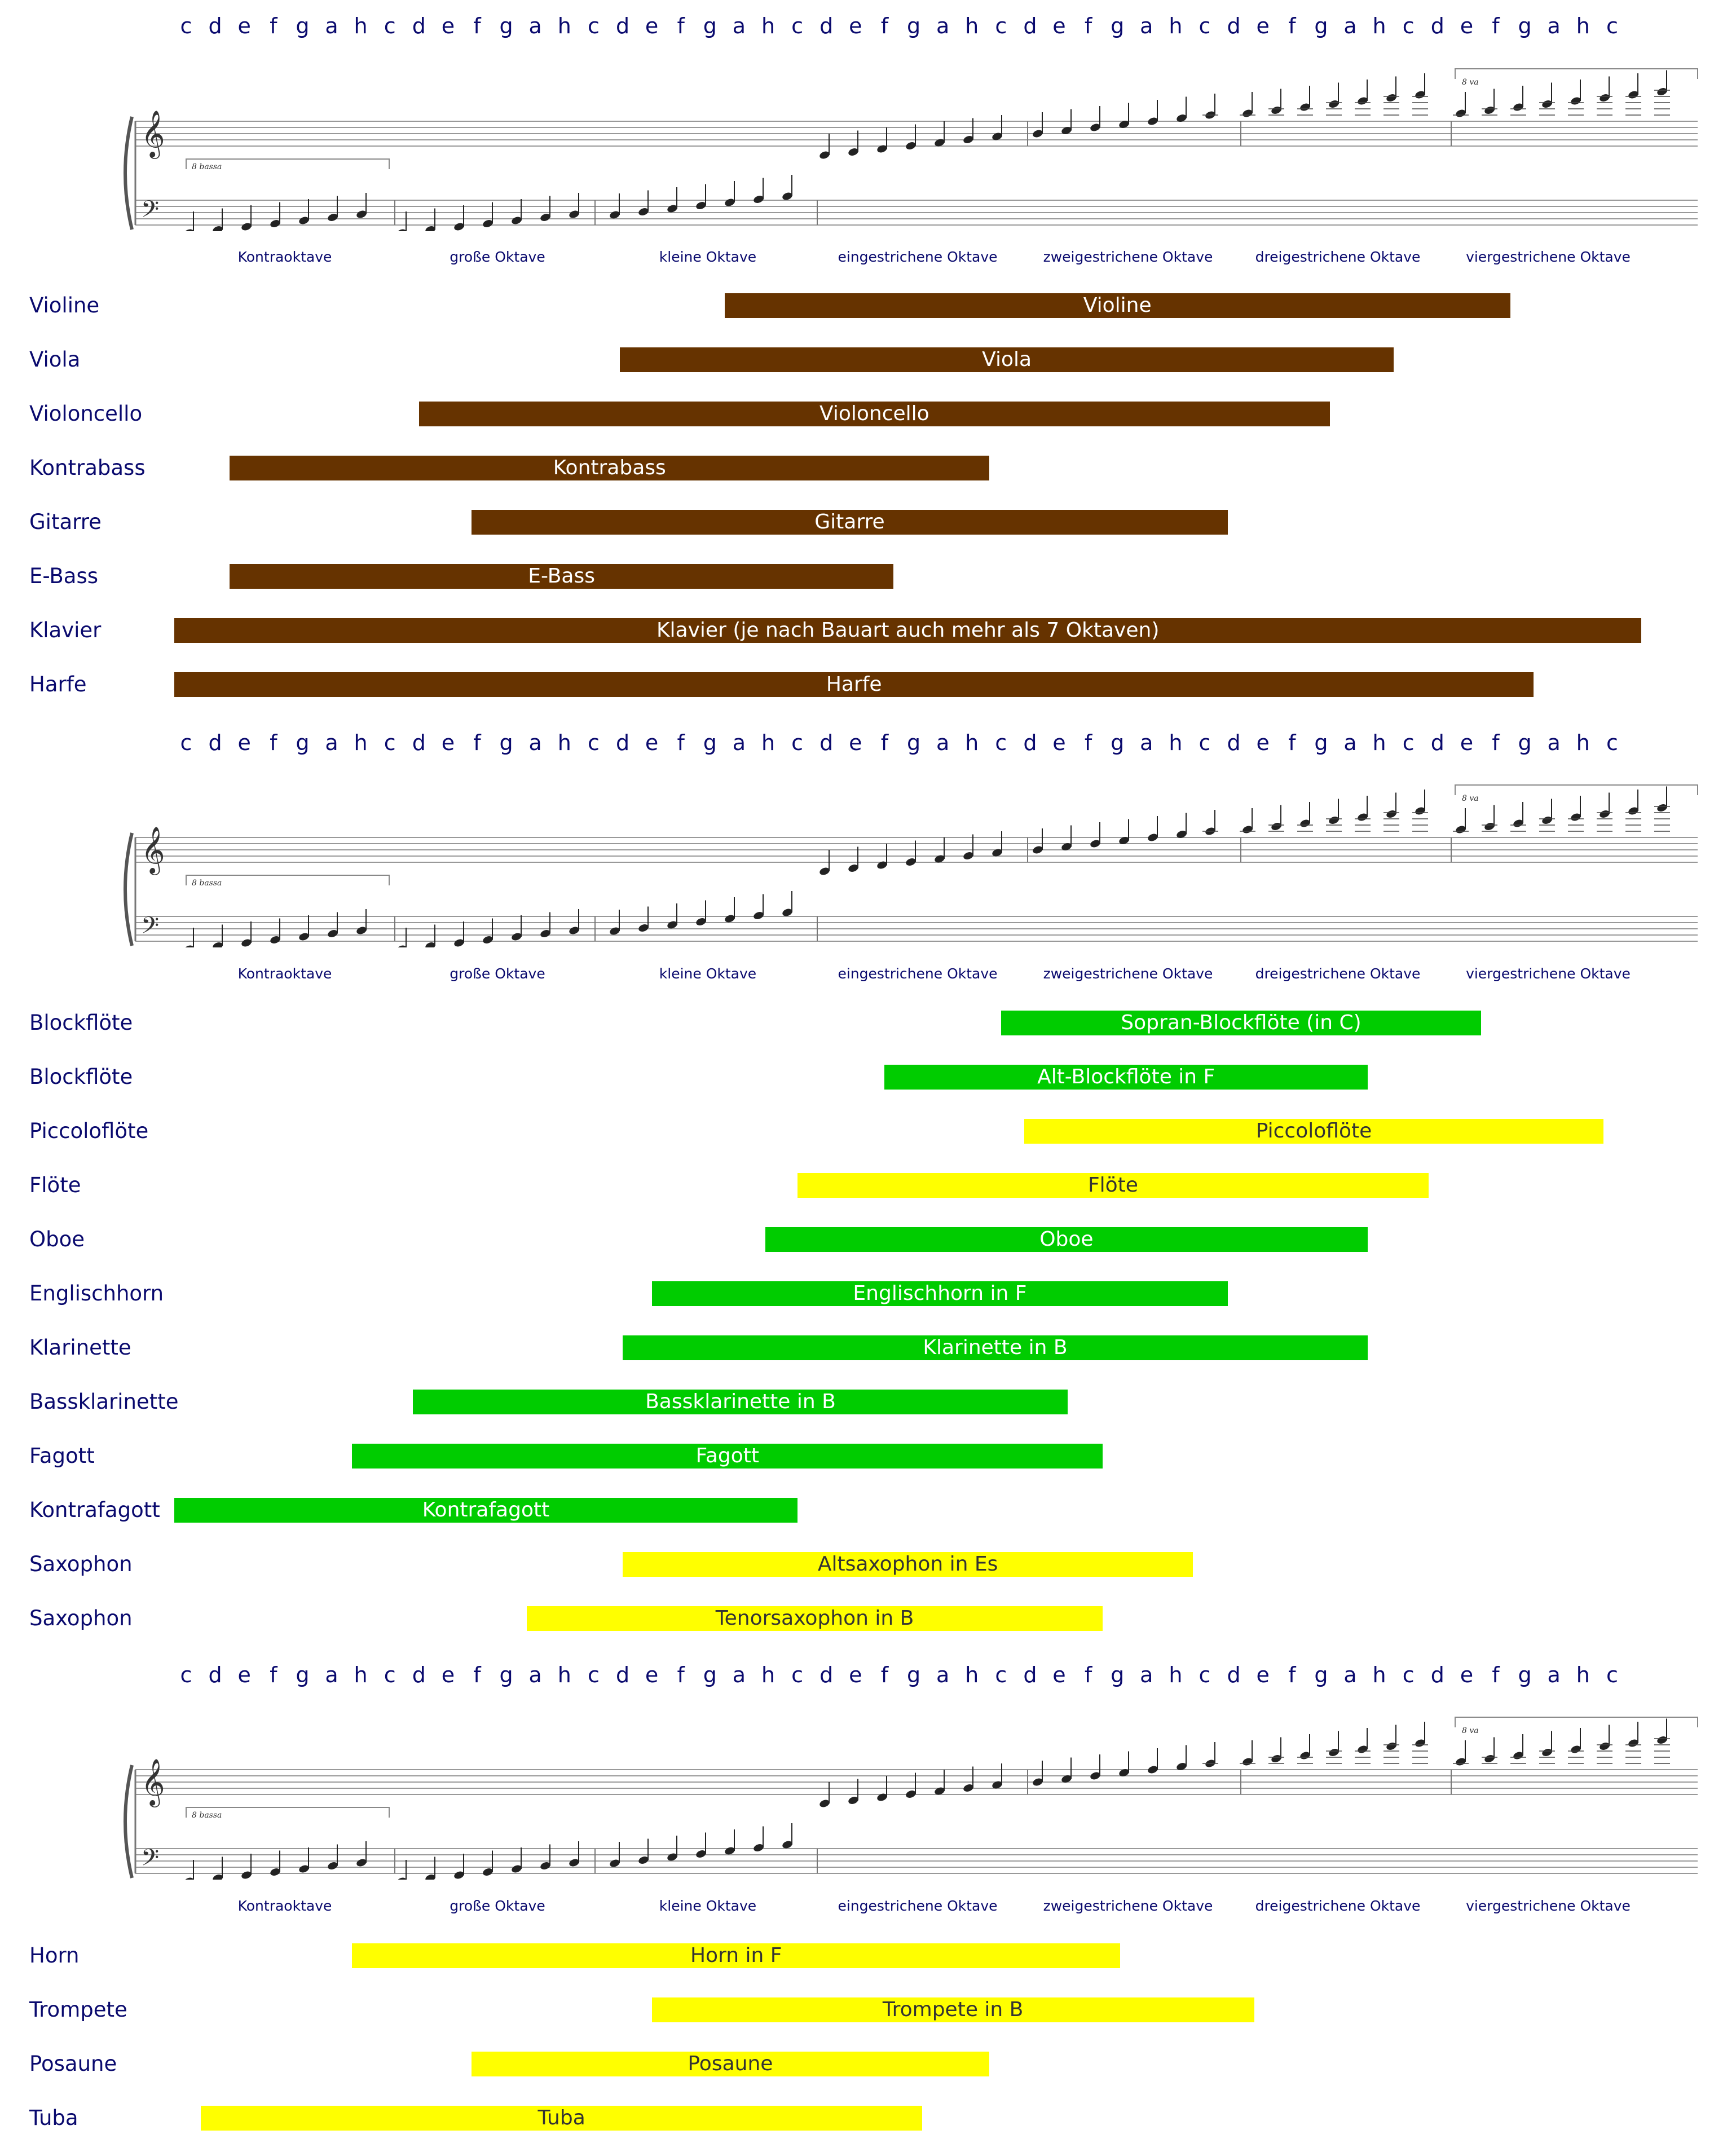 The image size is (1736, 2152). Describe the element at coordinates (952, 2009) in the screenshot. I see `range-bar: Trompete in B` at that location.